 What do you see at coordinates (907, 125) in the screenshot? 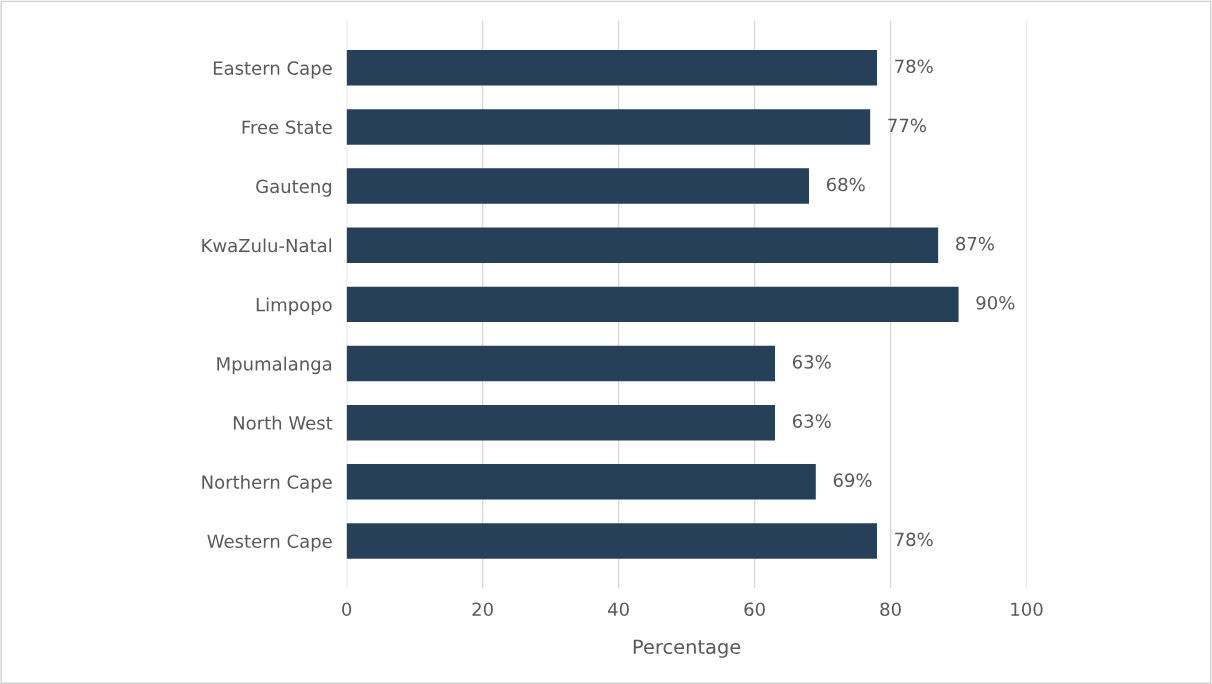
I see `data-label: 77%` at bounding box center [907, 125].